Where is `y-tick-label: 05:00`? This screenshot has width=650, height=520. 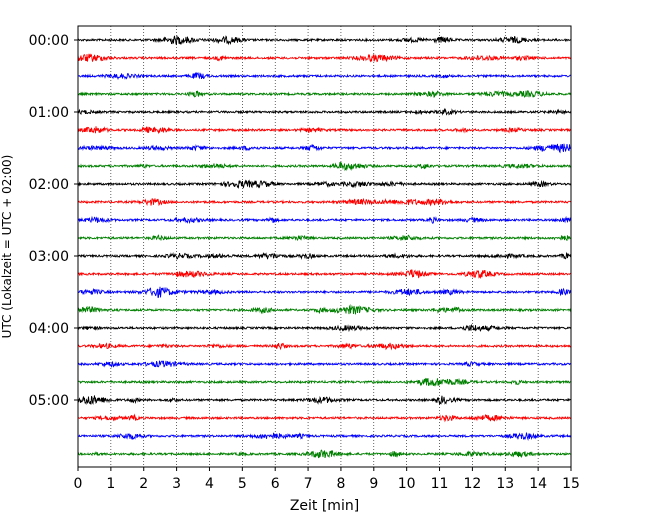 y-tick-label: 05:00 is located at coordinates (49, 401).